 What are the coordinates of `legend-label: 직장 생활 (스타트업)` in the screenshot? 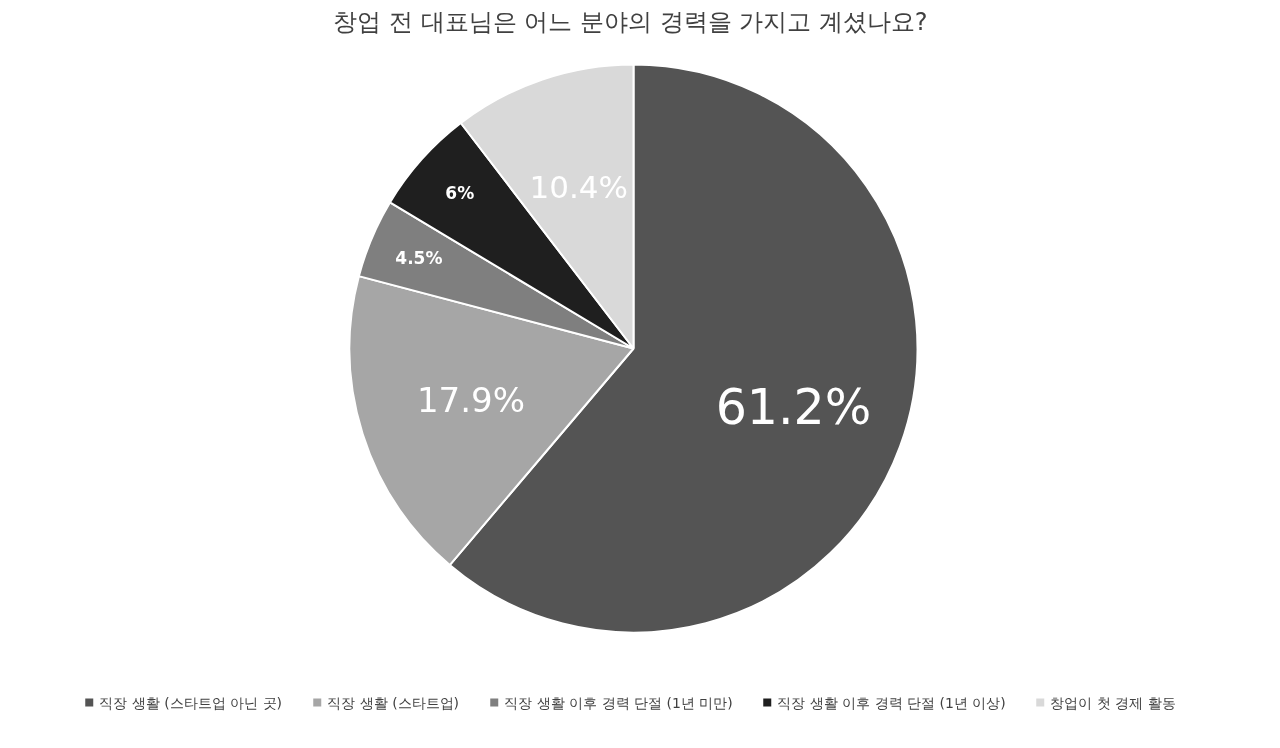 It's located at (393, 702).